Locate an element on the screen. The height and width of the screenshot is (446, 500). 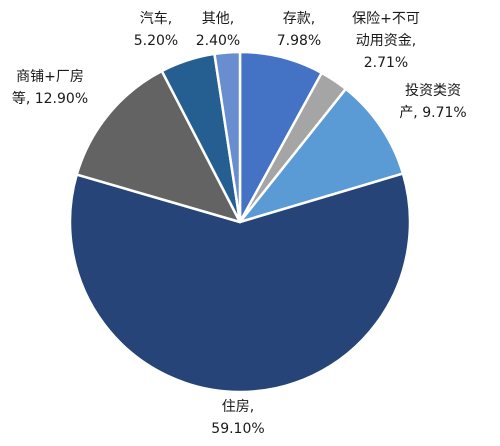
slice-label-shops: 商铺+厂房 等, 12.90% is located at coordinates (50, 88).